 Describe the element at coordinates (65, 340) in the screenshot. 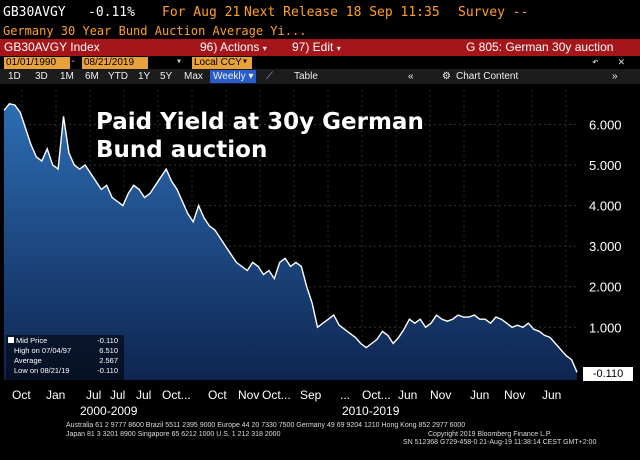

I see `legend-mid-price: Mid Price -0.110` at that location.